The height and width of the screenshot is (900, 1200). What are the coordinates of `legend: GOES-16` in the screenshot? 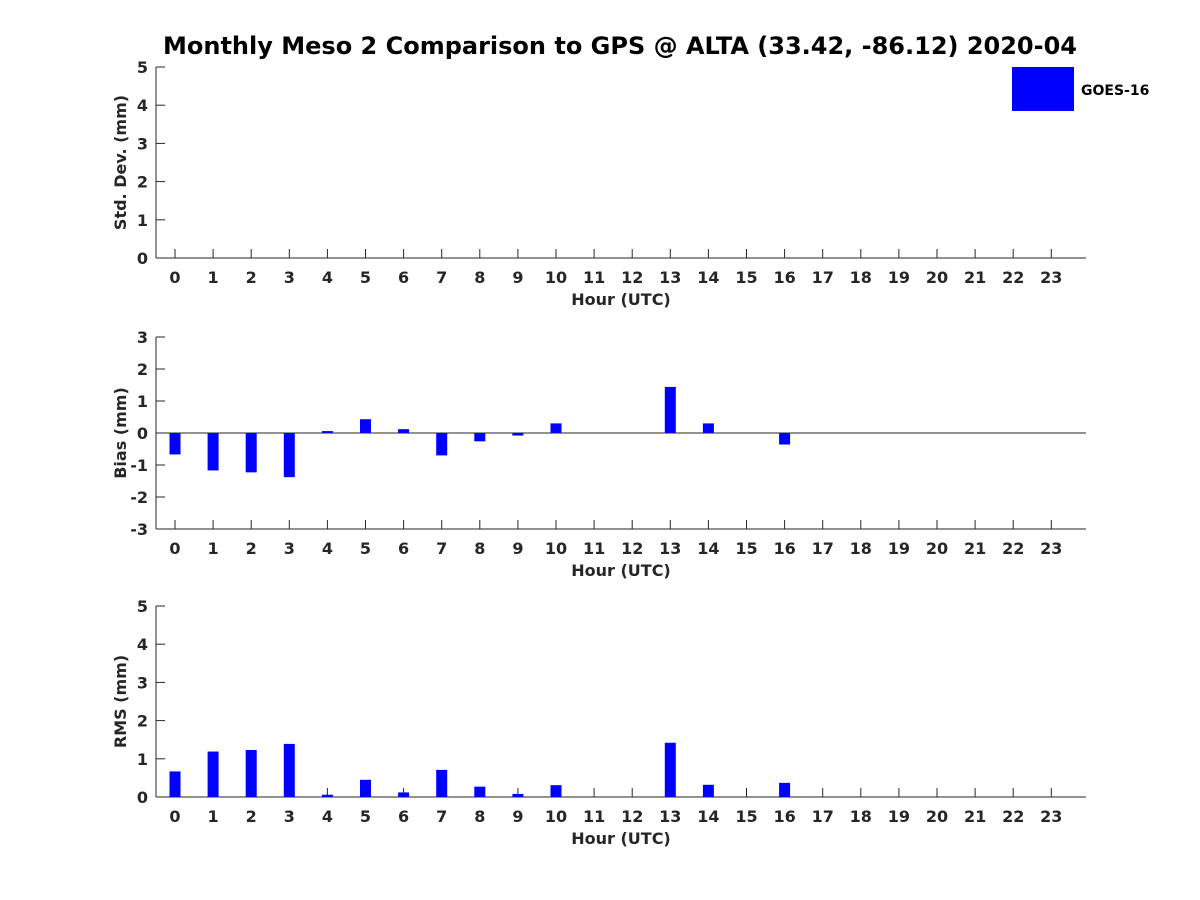 It's located at (1080, 89).